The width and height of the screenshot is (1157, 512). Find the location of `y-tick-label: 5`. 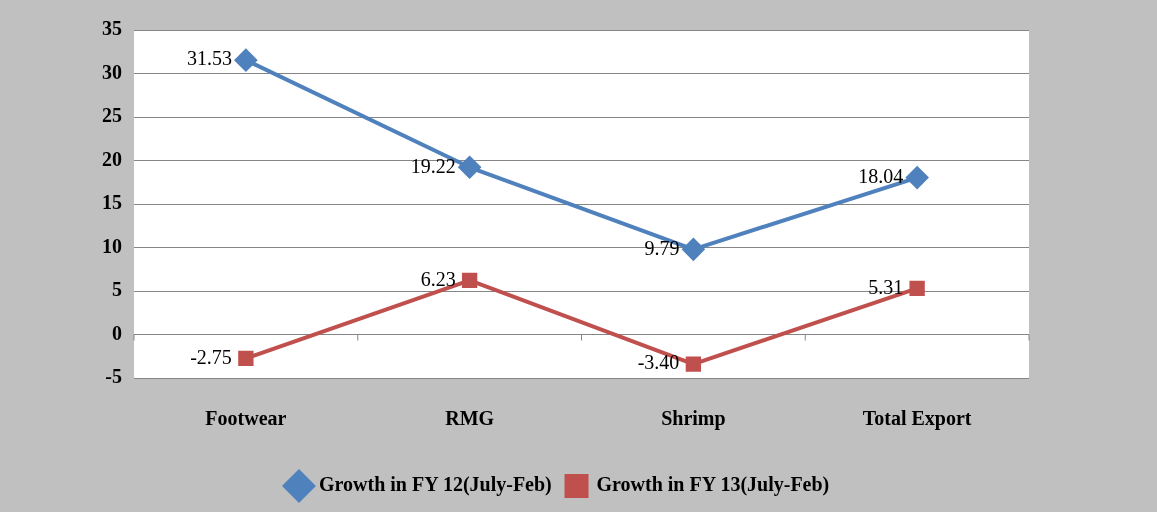

y-tick-label: 5 is located at coordinates (117, 289).